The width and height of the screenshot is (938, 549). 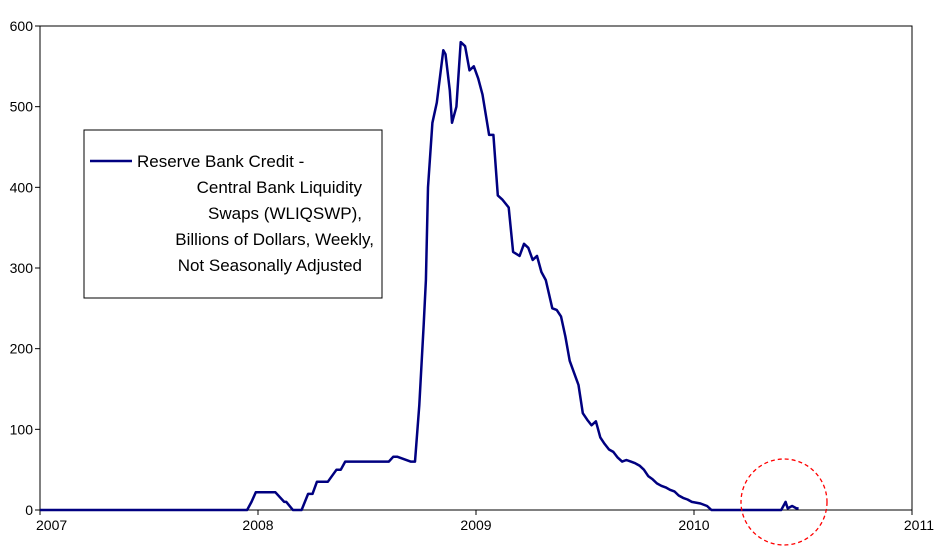 I want to click on legend-entry-line-3: Swaps (WLIQSWP),, so click(x=285, y=213).